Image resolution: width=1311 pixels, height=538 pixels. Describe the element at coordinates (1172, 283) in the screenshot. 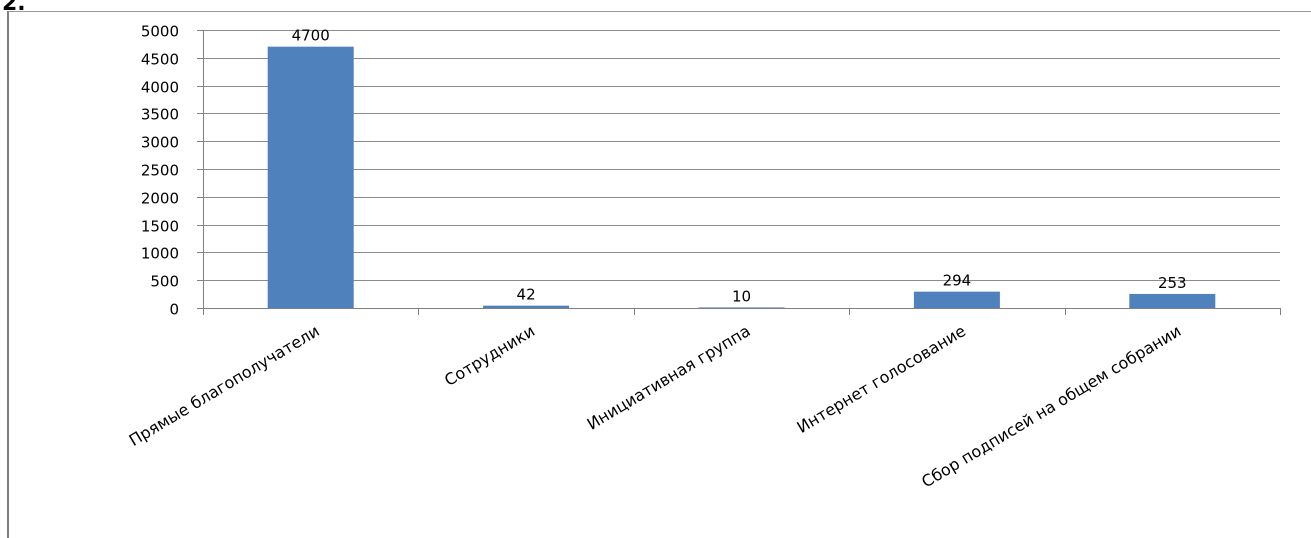

I see `data-label: 253` at that location.